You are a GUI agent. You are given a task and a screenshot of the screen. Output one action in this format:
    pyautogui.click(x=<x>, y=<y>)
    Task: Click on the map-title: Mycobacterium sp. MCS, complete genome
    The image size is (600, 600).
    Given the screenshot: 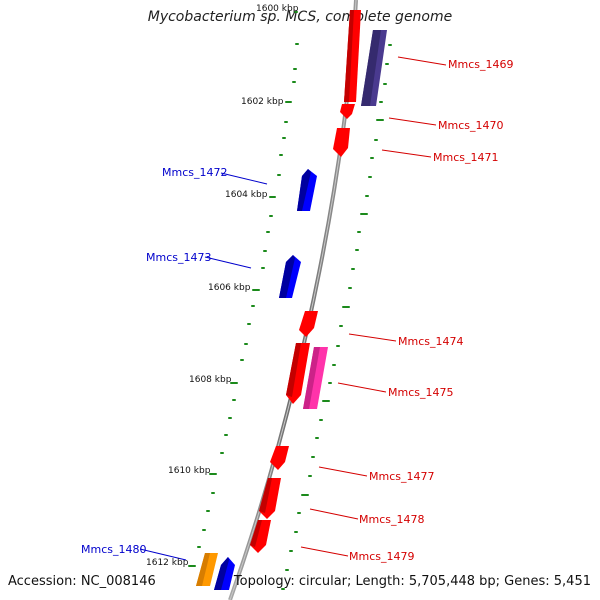 What is the action you would take?
    pyautogui.click(x=300, y=17)
    